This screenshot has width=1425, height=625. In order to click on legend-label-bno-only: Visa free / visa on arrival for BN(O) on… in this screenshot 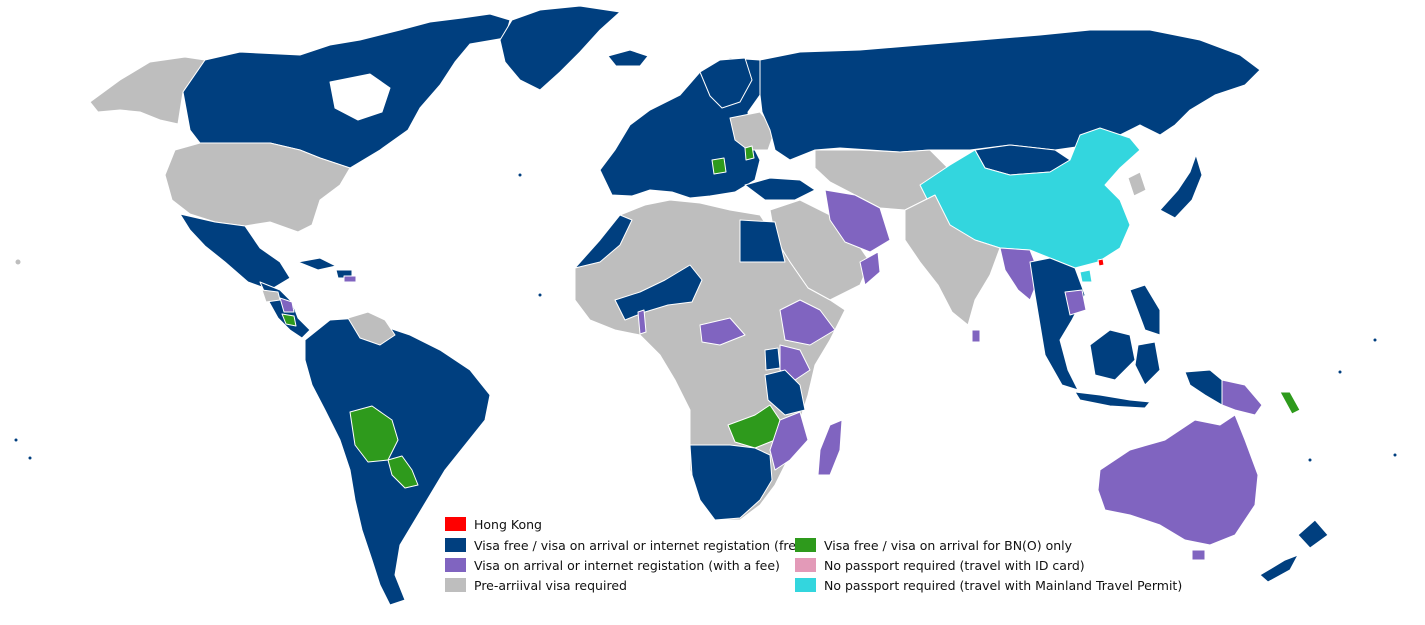, I will do `click(948, 545)`.